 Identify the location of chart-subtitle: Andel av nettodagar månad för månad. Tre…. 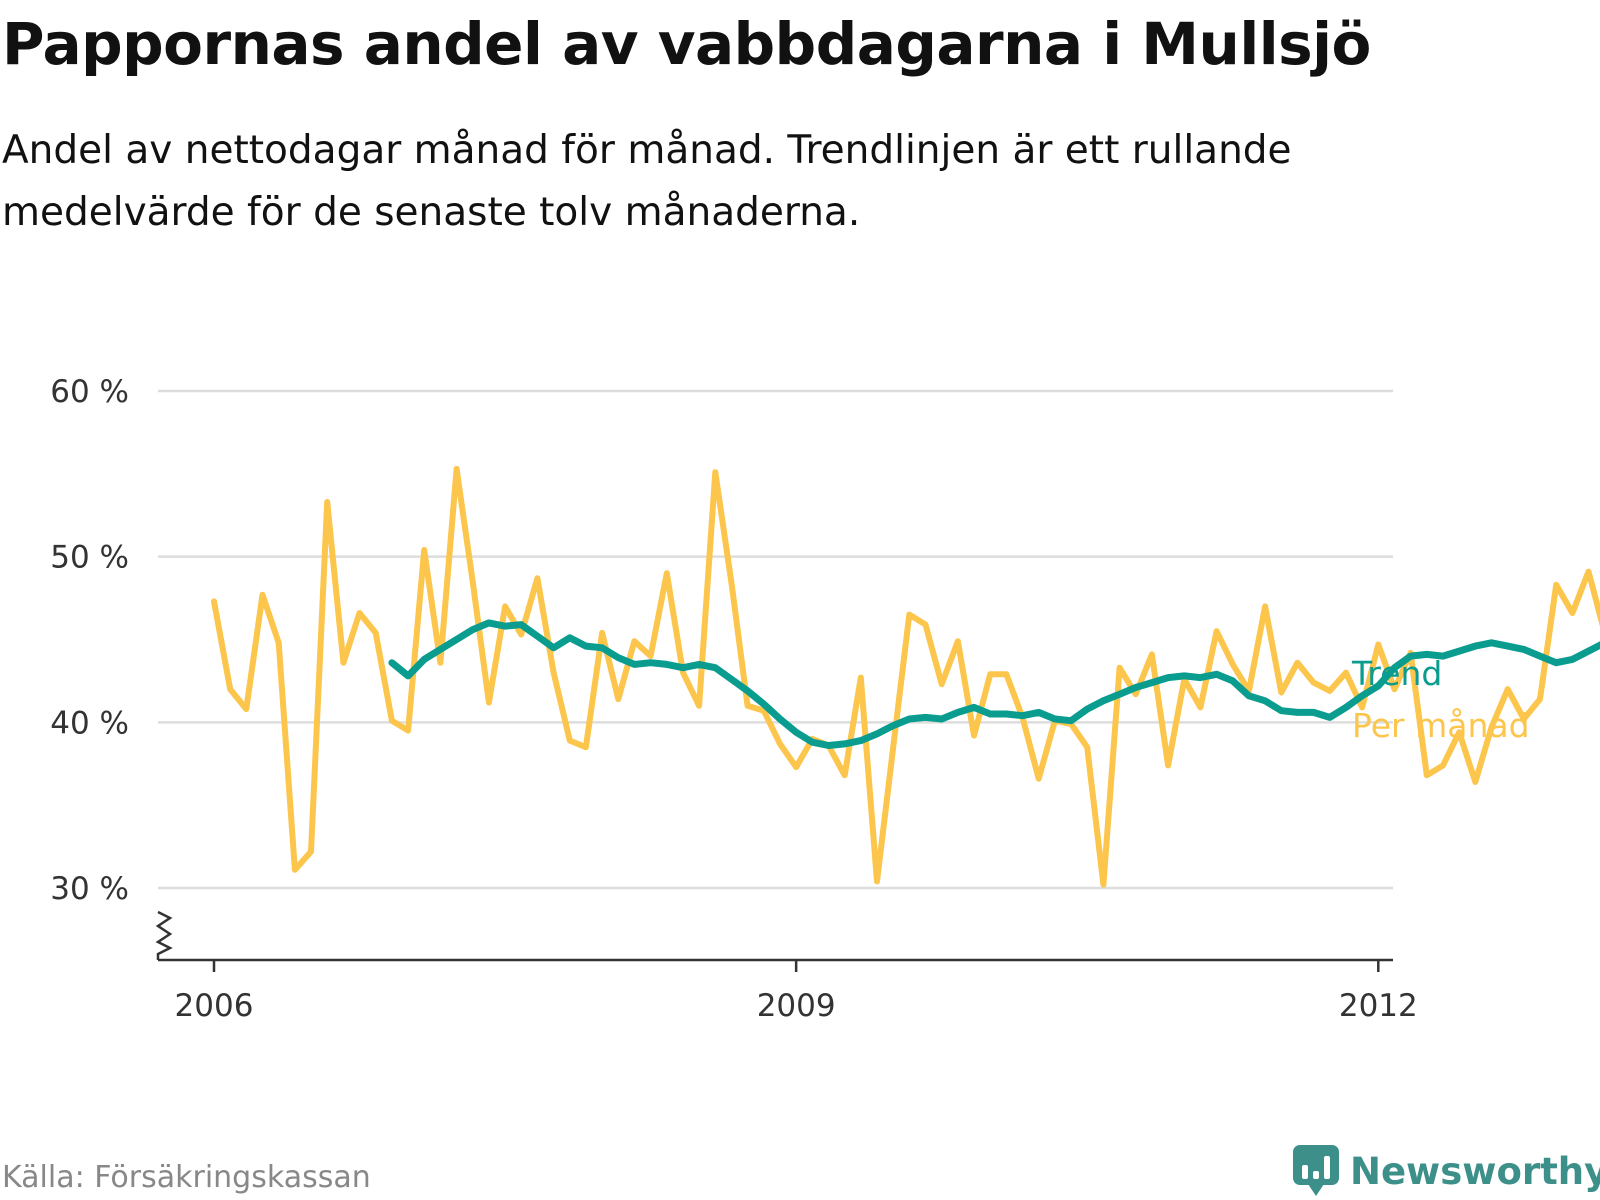
(647, 181).